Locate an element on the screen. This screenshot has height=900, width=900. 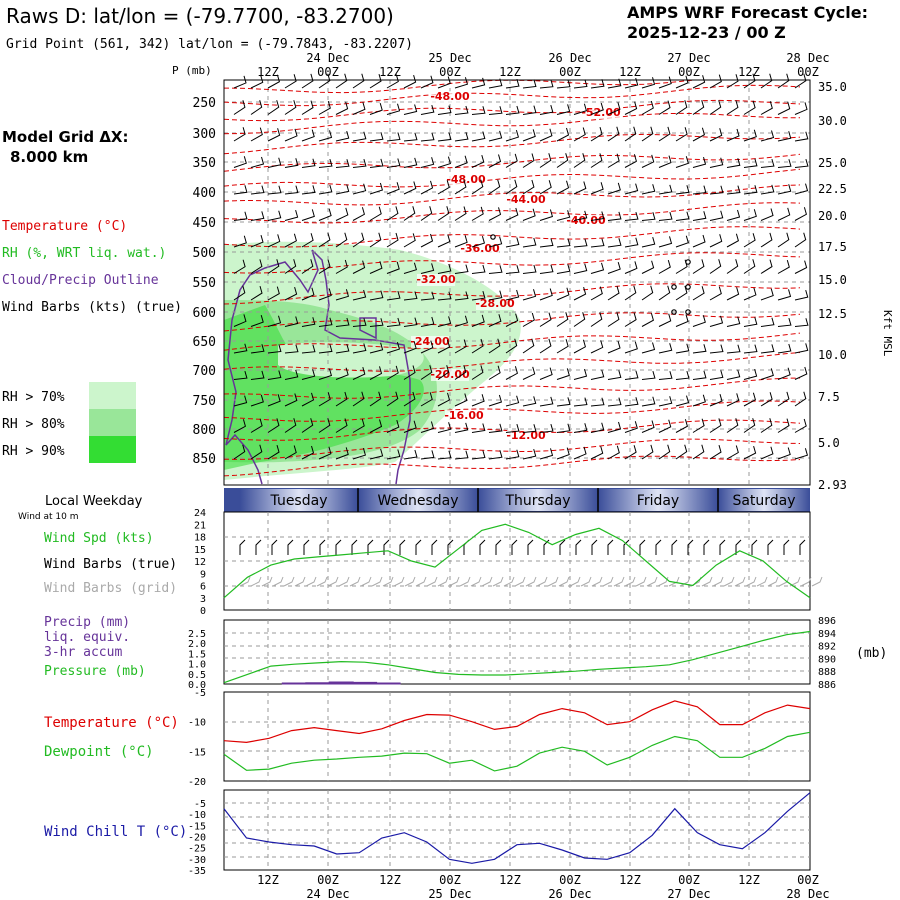
windchill-label: Wind Chill T (°C) is located at coordinates (115, 832).